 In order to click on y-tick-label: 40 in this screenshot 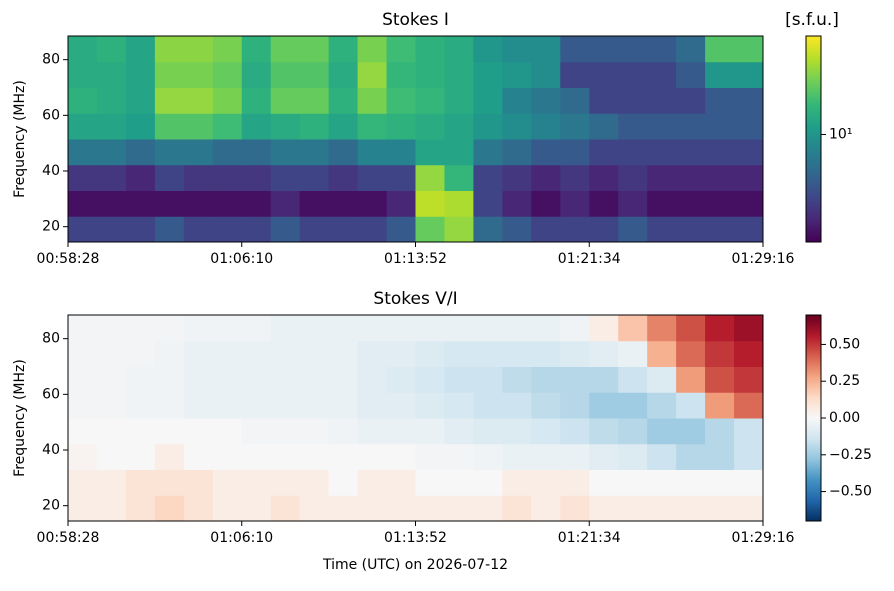, I will do `click(51, 171)`.